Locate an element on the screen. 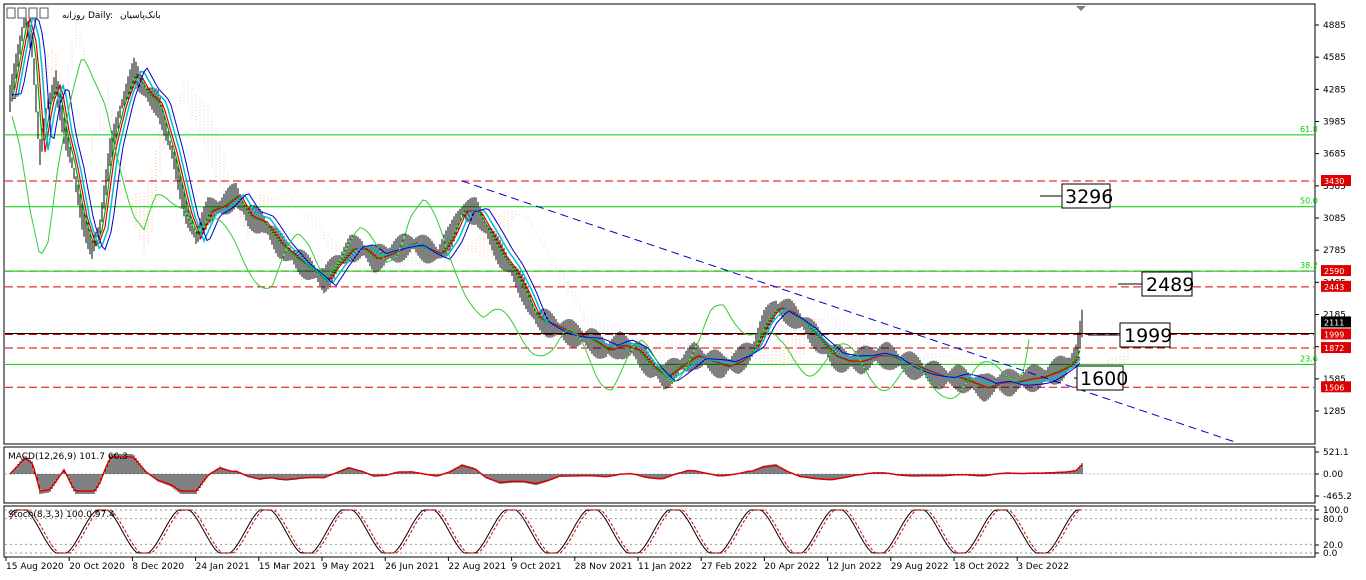 This screenshot has height=580, width=1366. fib-label: 38.2 is located at coordinates (1309, 265).